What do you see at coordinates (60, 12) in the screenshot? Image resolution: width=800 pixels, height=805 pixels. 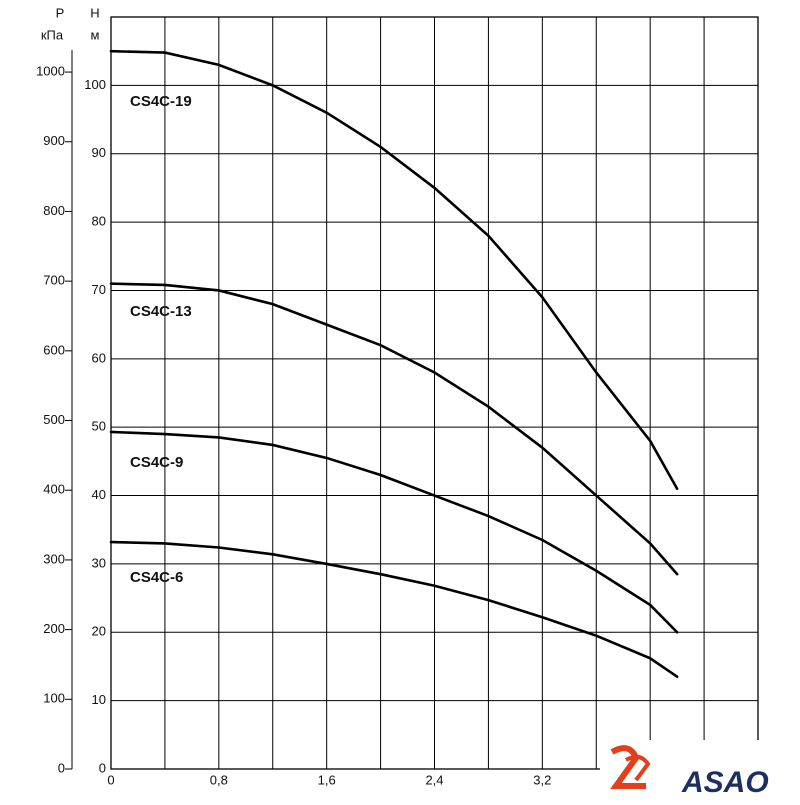 I see `y2-axis-title: P` at bounding box center [60, 12].